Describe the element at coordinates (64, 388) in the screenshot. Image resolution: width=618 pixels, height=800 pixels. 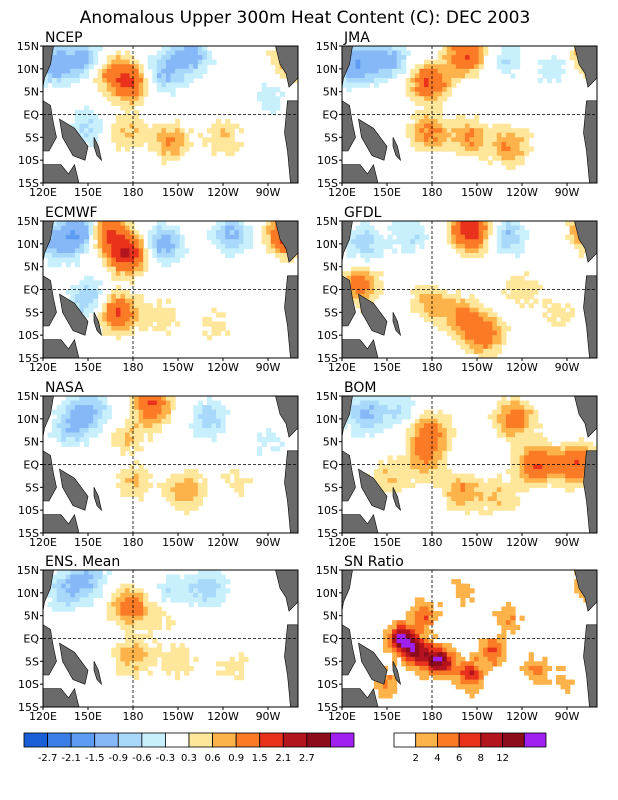
I see `panel-title: NASA` at that location.